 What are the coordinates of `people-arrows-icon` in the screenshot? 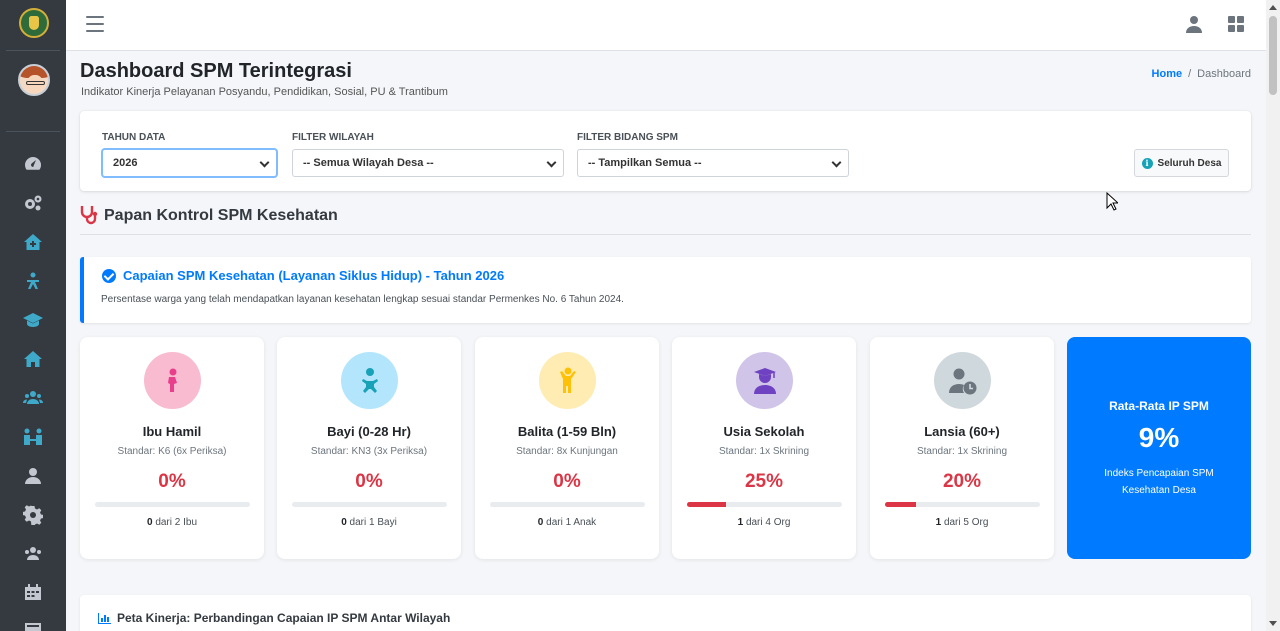 It's located at (33, 437).